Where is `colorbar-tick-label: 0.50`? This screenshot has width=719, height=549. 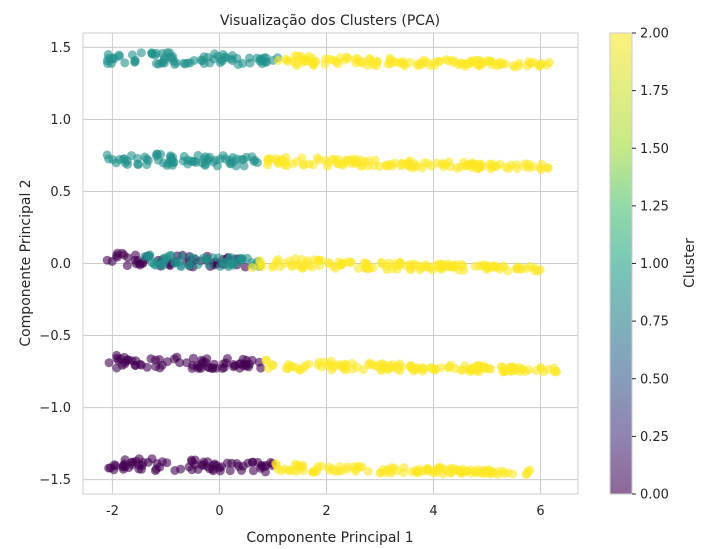 colorbar-tick-label: 0.50 is located at coordinates (654, 379).